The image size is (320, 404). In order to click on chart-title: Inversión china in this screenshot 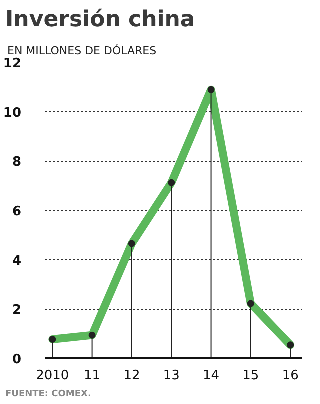, I will do `click(101, 20)`.